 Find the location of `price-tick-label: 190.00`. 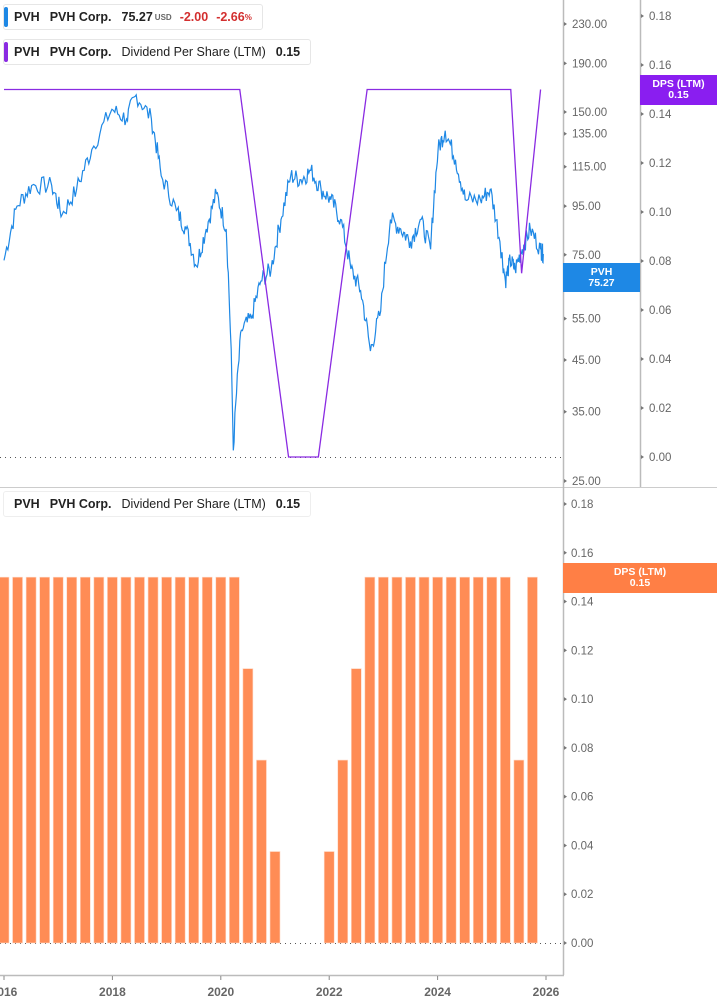

price-tick-label: 190.00 is located at coordinates (589, 64).